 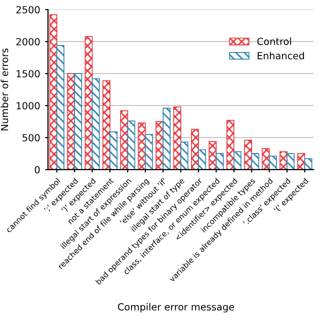 What do you see at coordinates (28, 106) in the screenshot?
I see `y-tick-label: 1000` at bounding box center [28, 106].